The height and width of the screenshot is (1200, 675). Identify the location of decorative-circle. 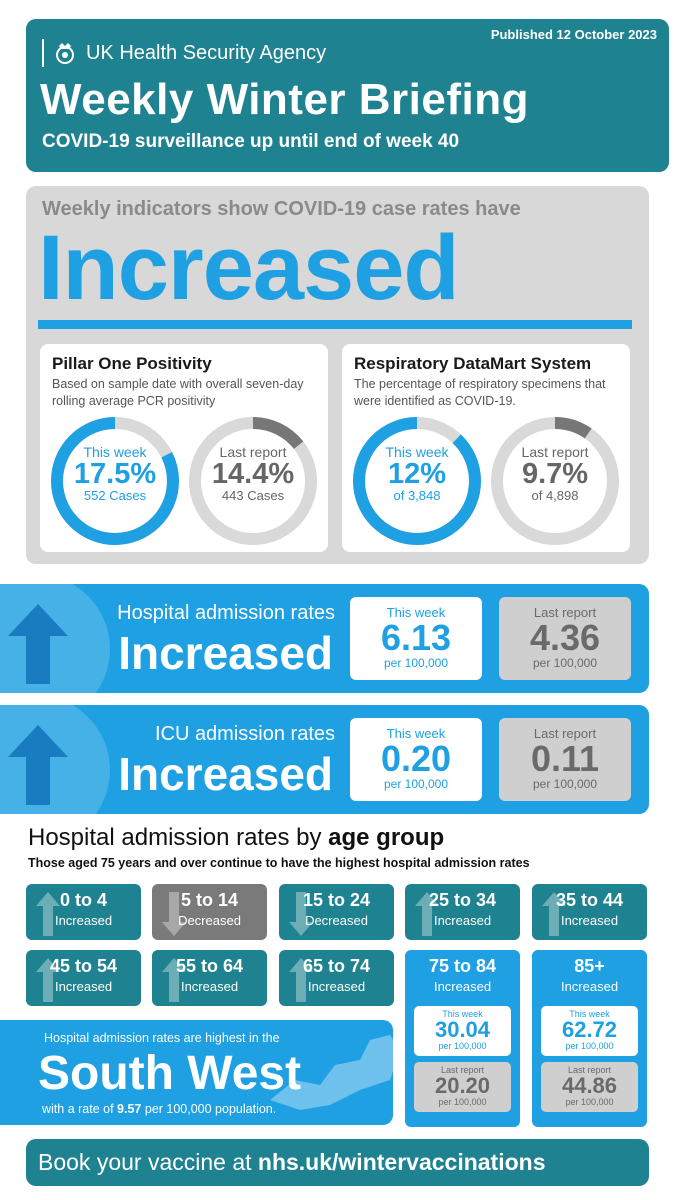
(55, 759).